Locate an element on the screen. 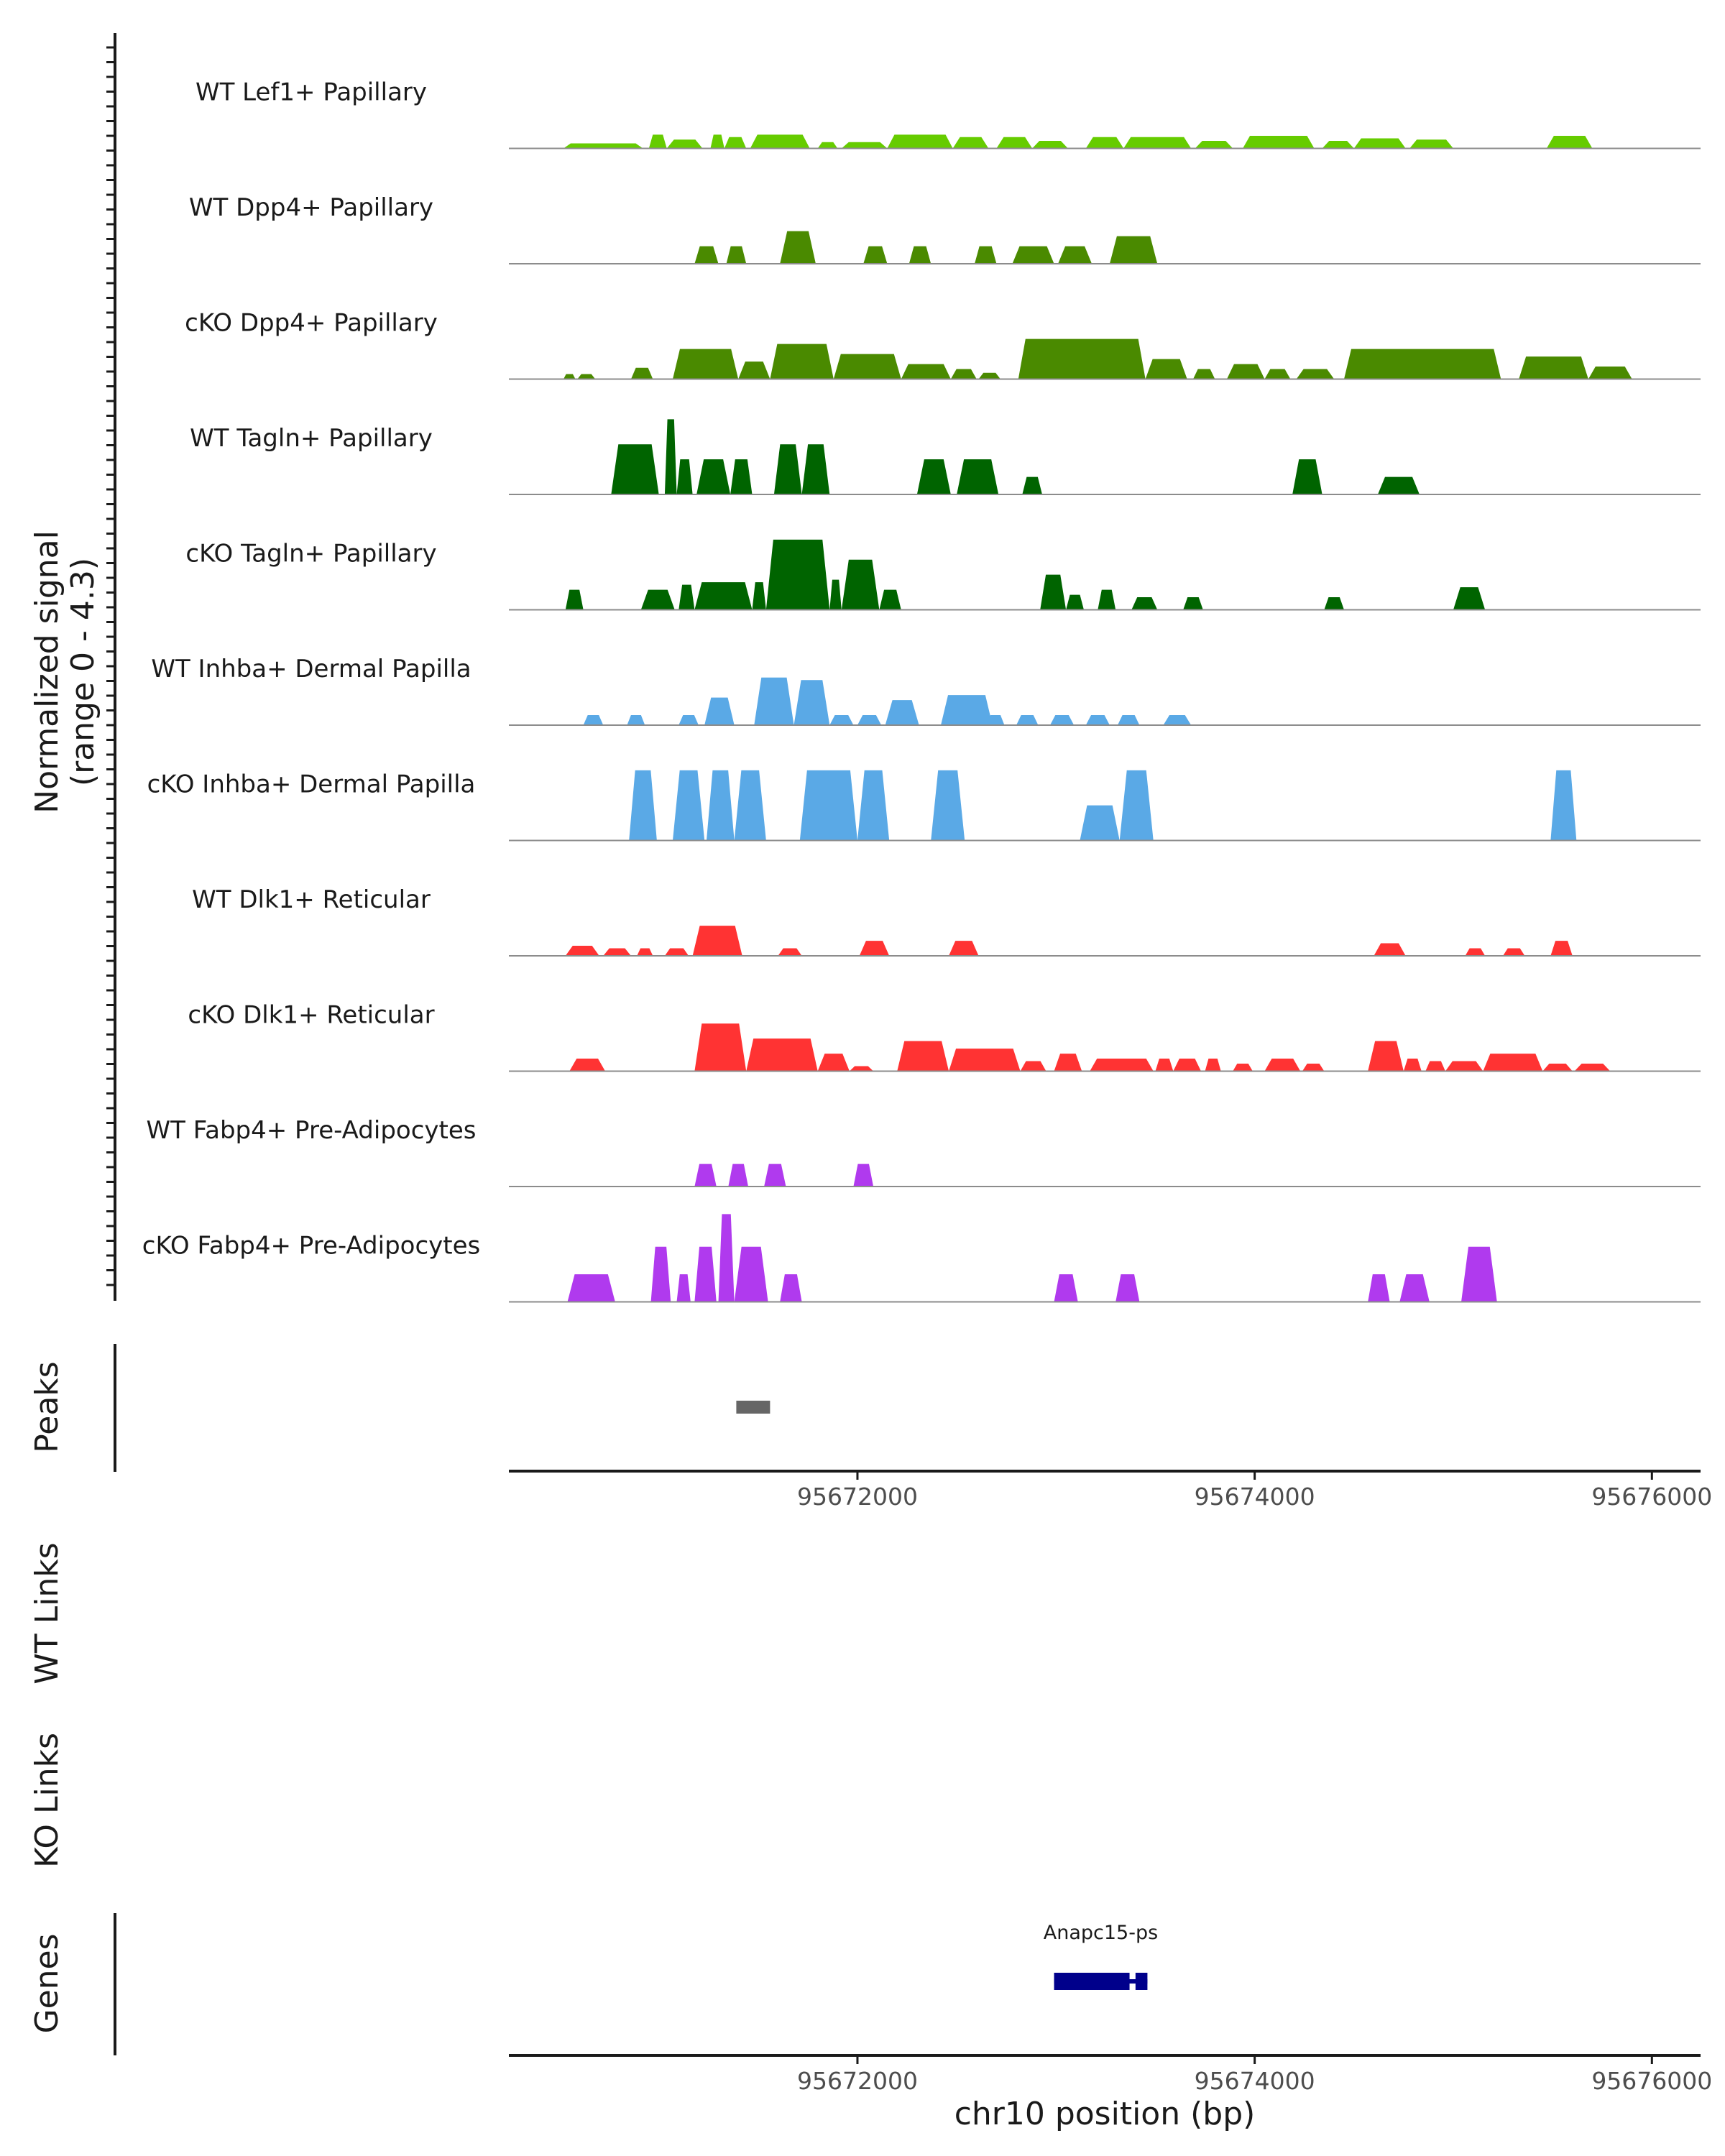 The image size is (1725, 2156). x-tick-label: 95674000 is located at coordinates (1255, 1497).